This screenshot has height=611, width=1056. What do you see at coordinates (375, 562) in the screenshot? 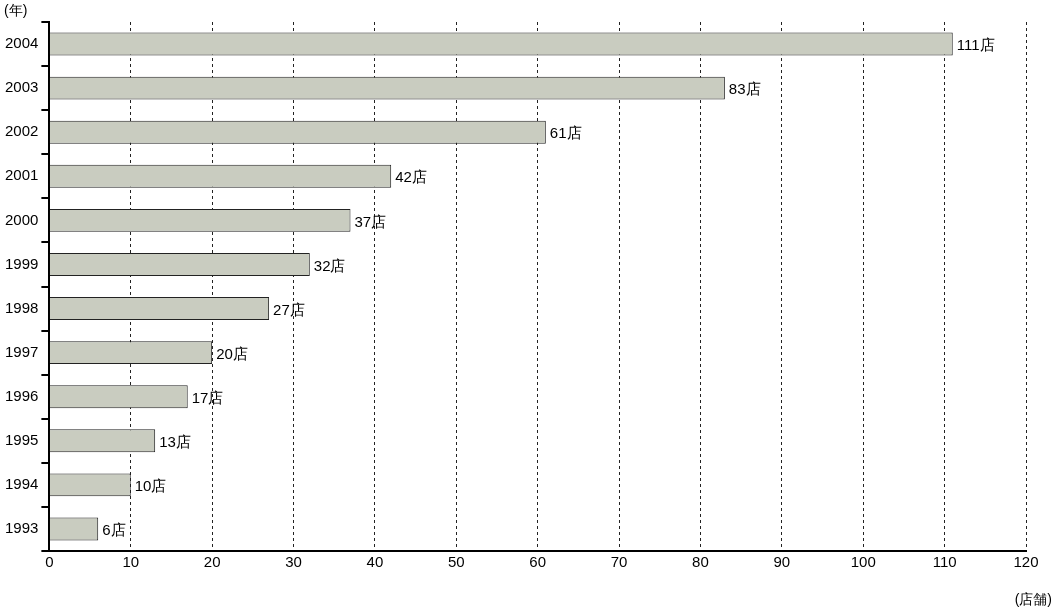
I see `x-tick-label: 40` at bounding box center [375, 562].